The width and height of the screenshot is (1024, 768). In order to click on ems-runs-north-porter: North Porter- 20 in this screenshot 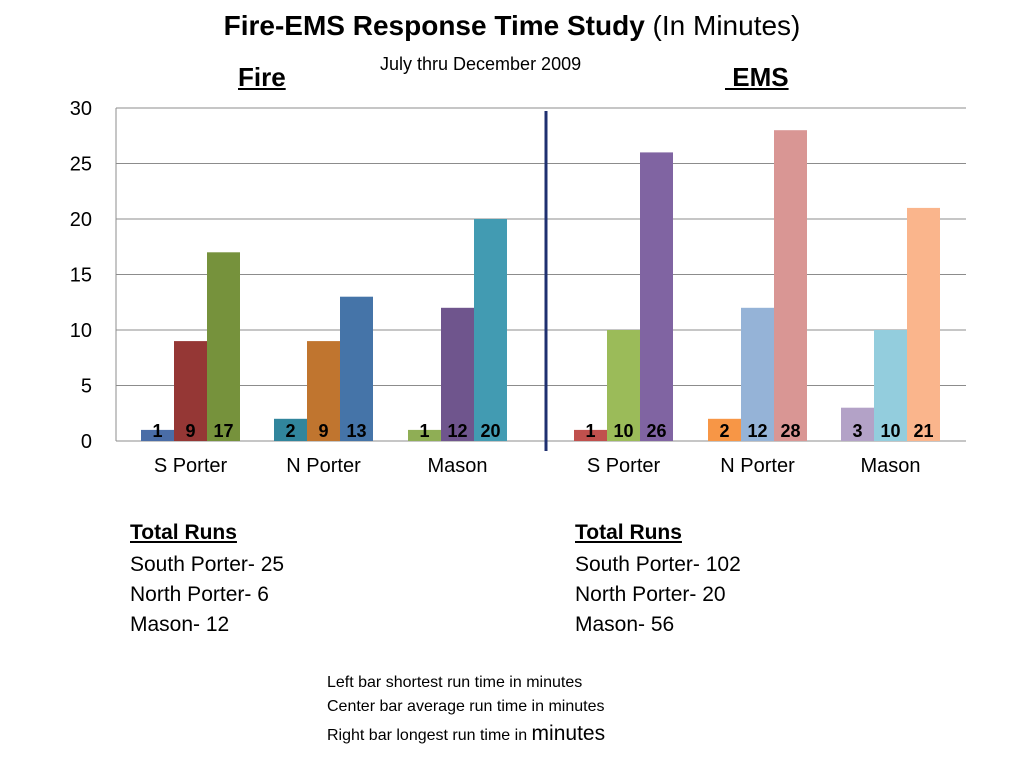, I will do `click(650, 594)`.